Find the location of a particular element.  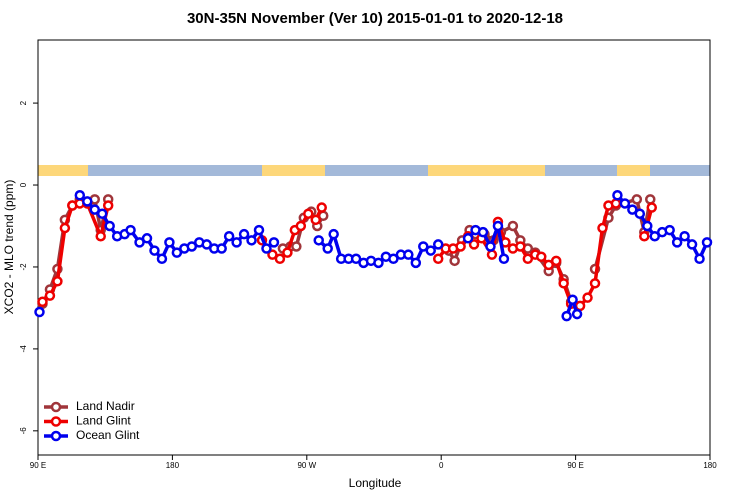

y-tick-label: -6 is located at coordinates (23, 431).